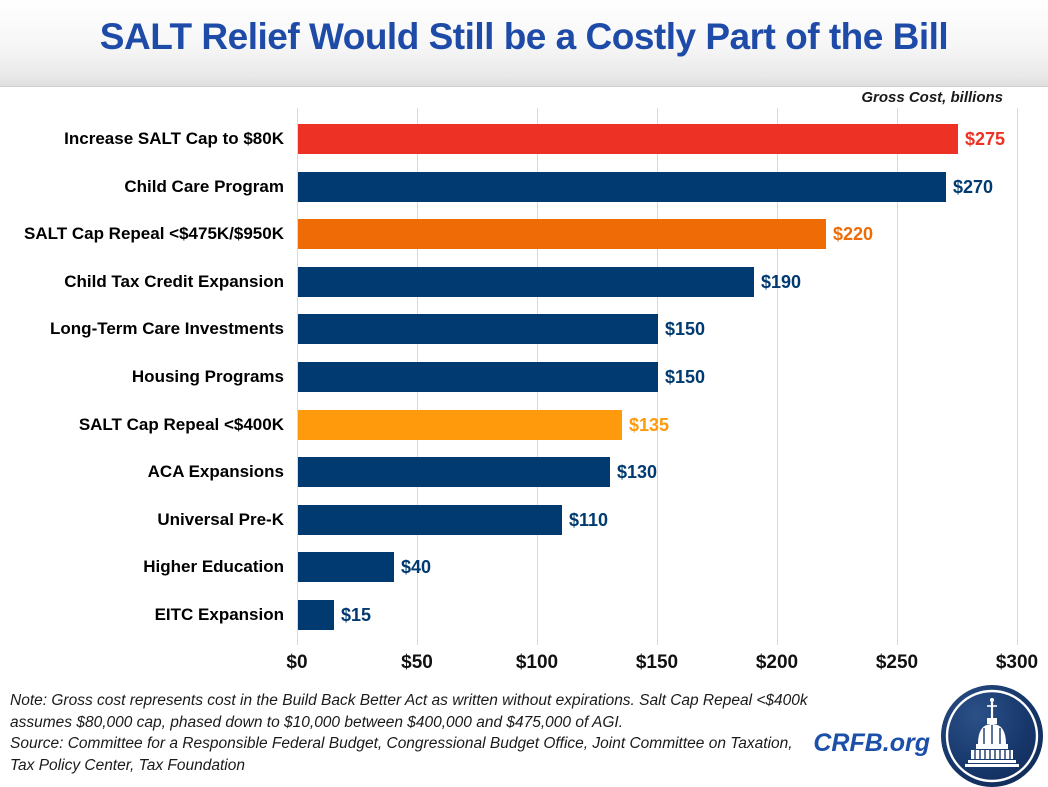  Describe the element at coordinates (777, 662) in the screenshot. I see `x-tick-label: $200` at that location.